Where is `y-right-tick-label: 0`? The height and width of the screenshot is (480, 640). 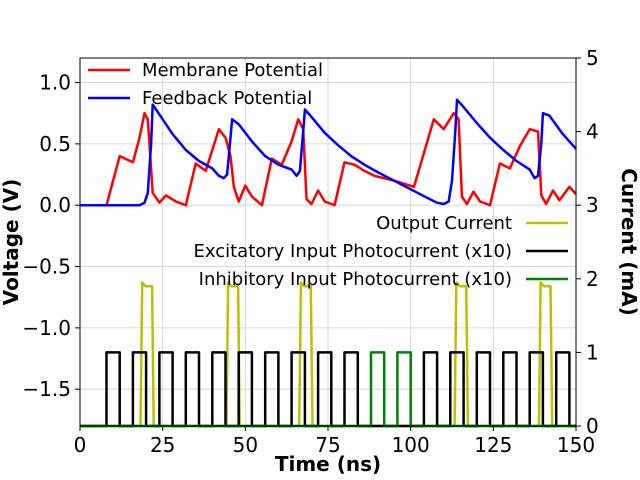 y-right-tick-label: 0 is located at coordinates (592, 426).